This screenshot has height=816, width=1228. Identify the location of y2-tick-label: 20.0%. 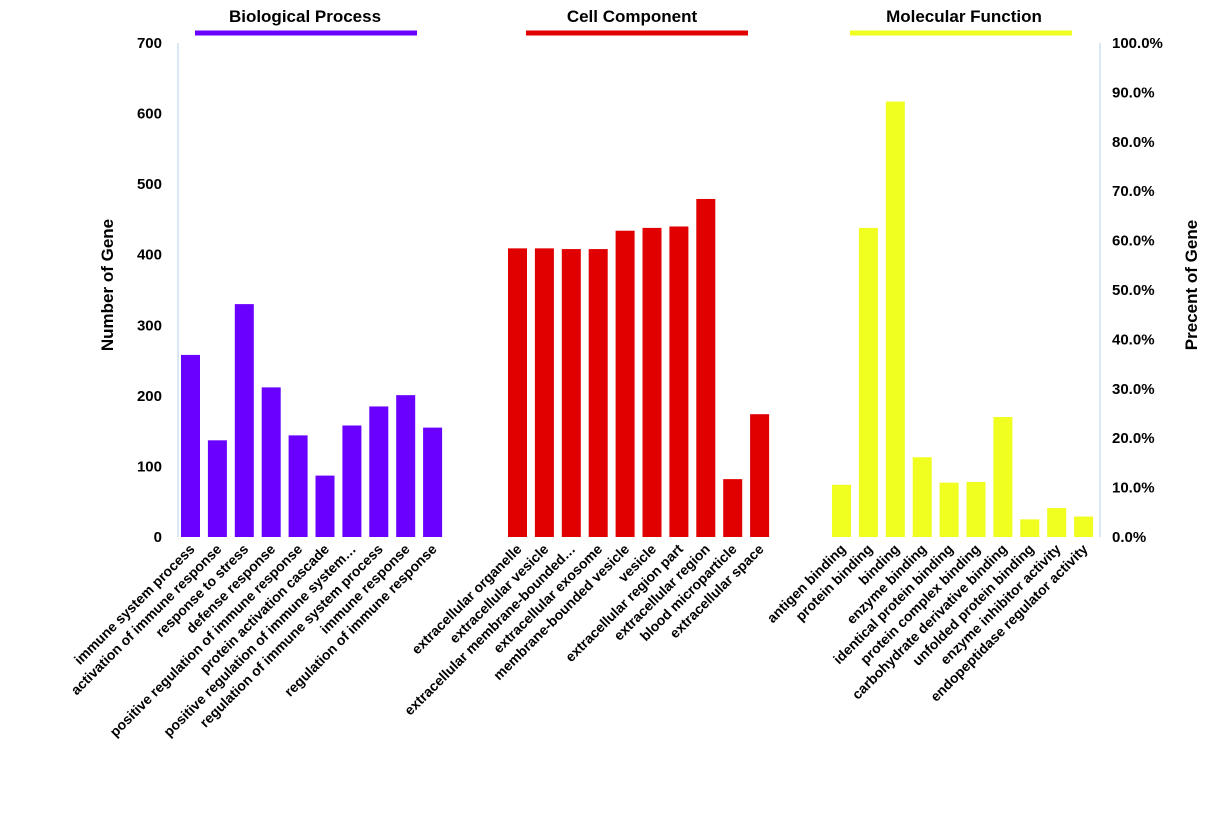
(1133, 438).